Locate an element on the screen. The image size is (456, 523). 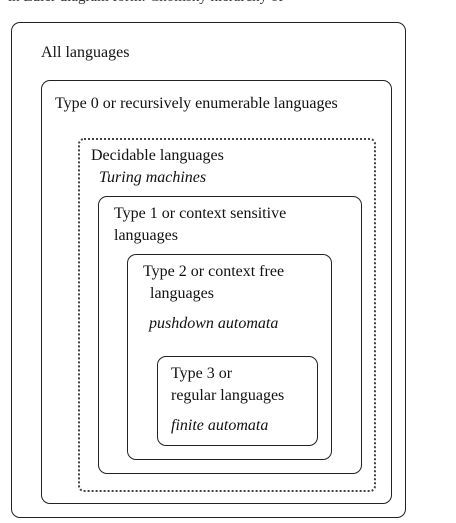
decidable-languages-label: Decidable languages is located at coordinates (157, 155).